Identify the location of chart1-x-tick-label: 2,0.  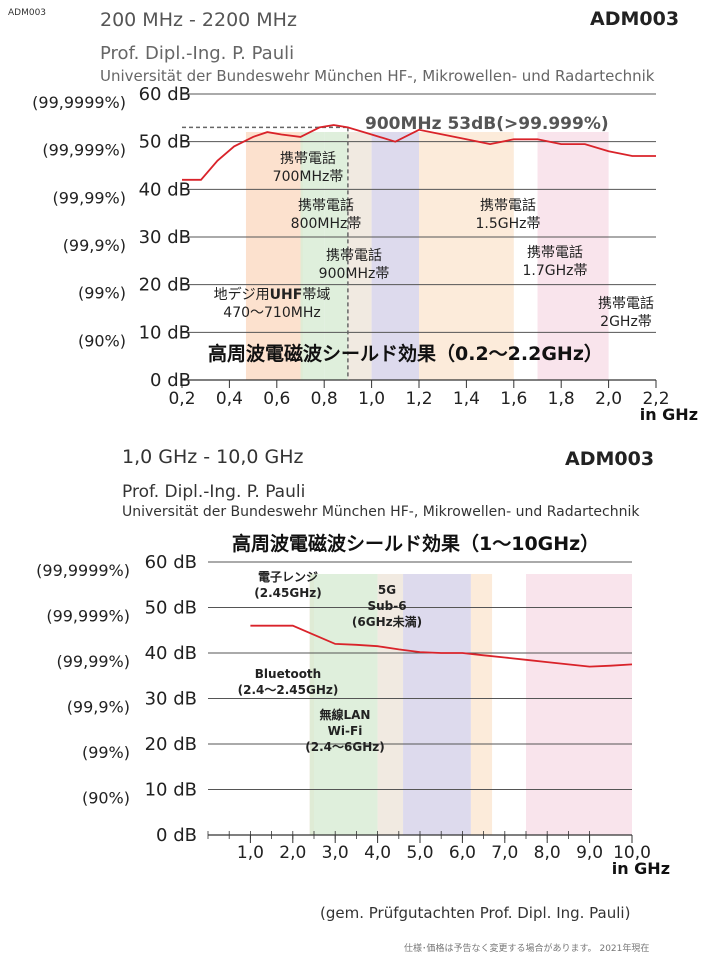
(608, 399).